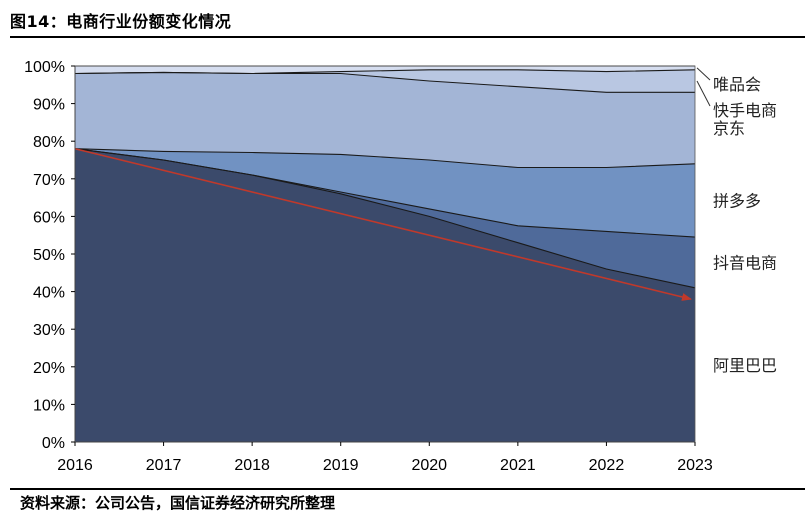 This screenshot has height=517, width=811. I want to click on legend-label: 唯品会, so click(737, 84).